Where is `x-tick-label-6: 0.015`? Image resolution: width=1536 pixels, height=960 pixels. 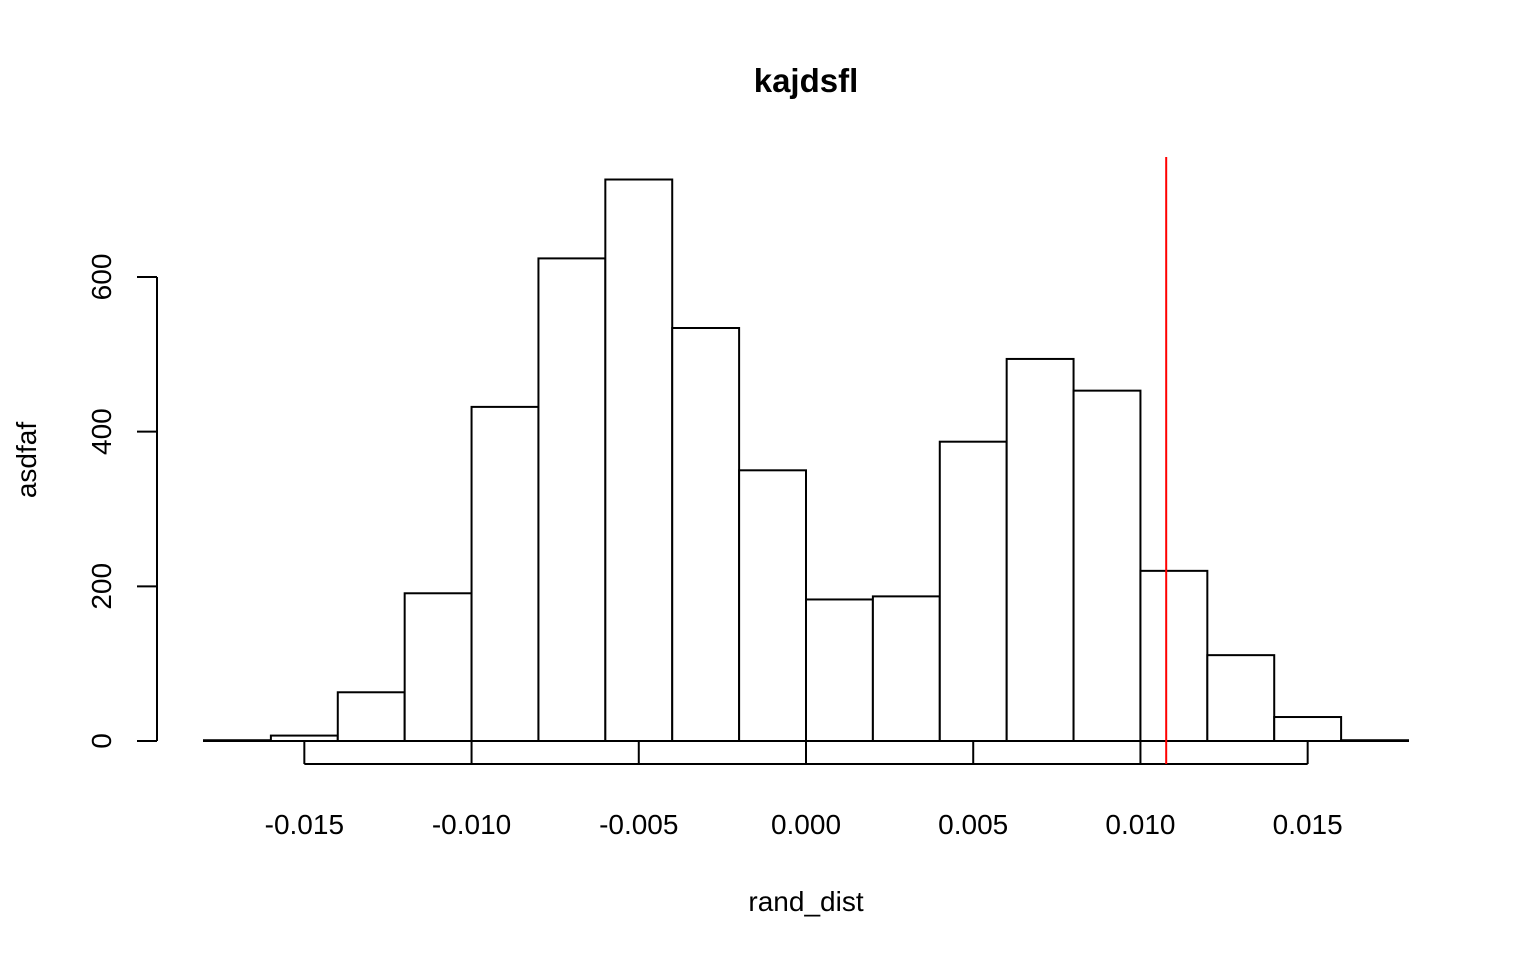 x-tick-label-6: 0.015 is located at coordinates (1308, 824).